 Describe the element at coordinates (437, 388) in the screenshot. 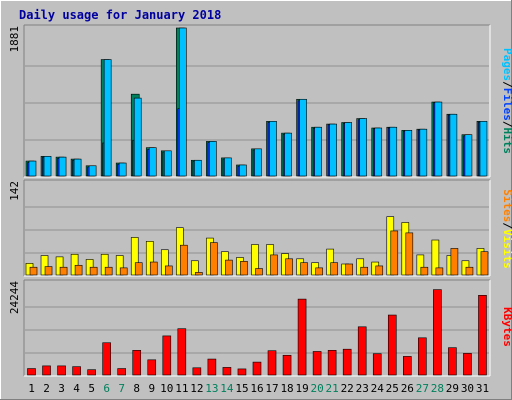

I see `x-tick-label: 28` at that location.